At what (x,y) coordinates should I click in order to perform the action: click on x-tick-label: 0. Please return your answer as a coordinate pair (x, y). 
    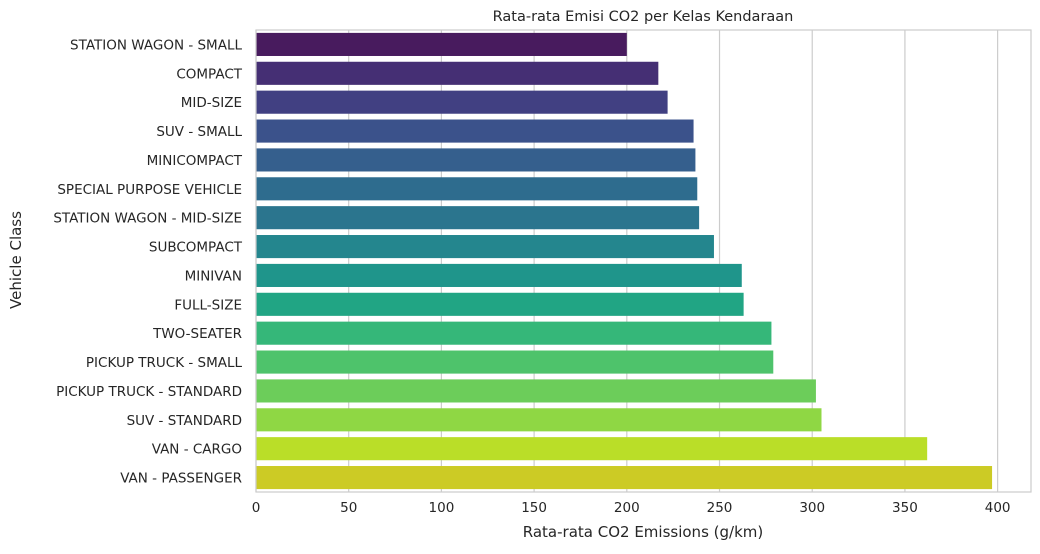
    Looking at the image, I should click on (256, 508).